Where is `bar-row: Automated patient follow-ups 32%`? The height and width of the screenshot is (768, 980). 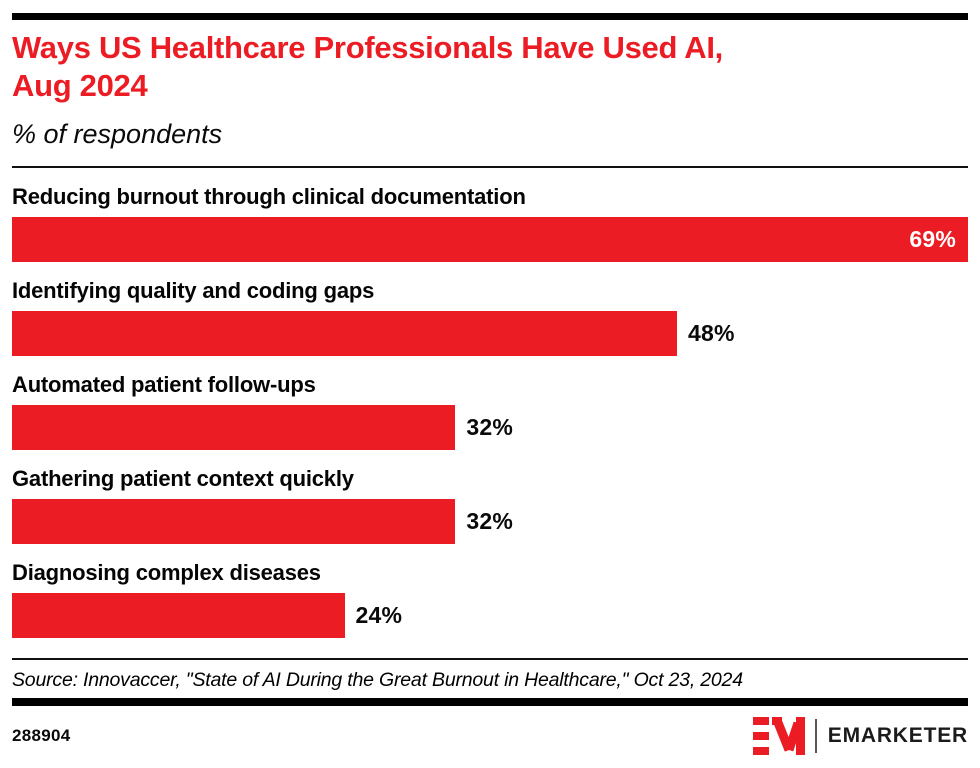
bar-row: Automated patient follow-ups 32% is located at coordinates (490, 411).